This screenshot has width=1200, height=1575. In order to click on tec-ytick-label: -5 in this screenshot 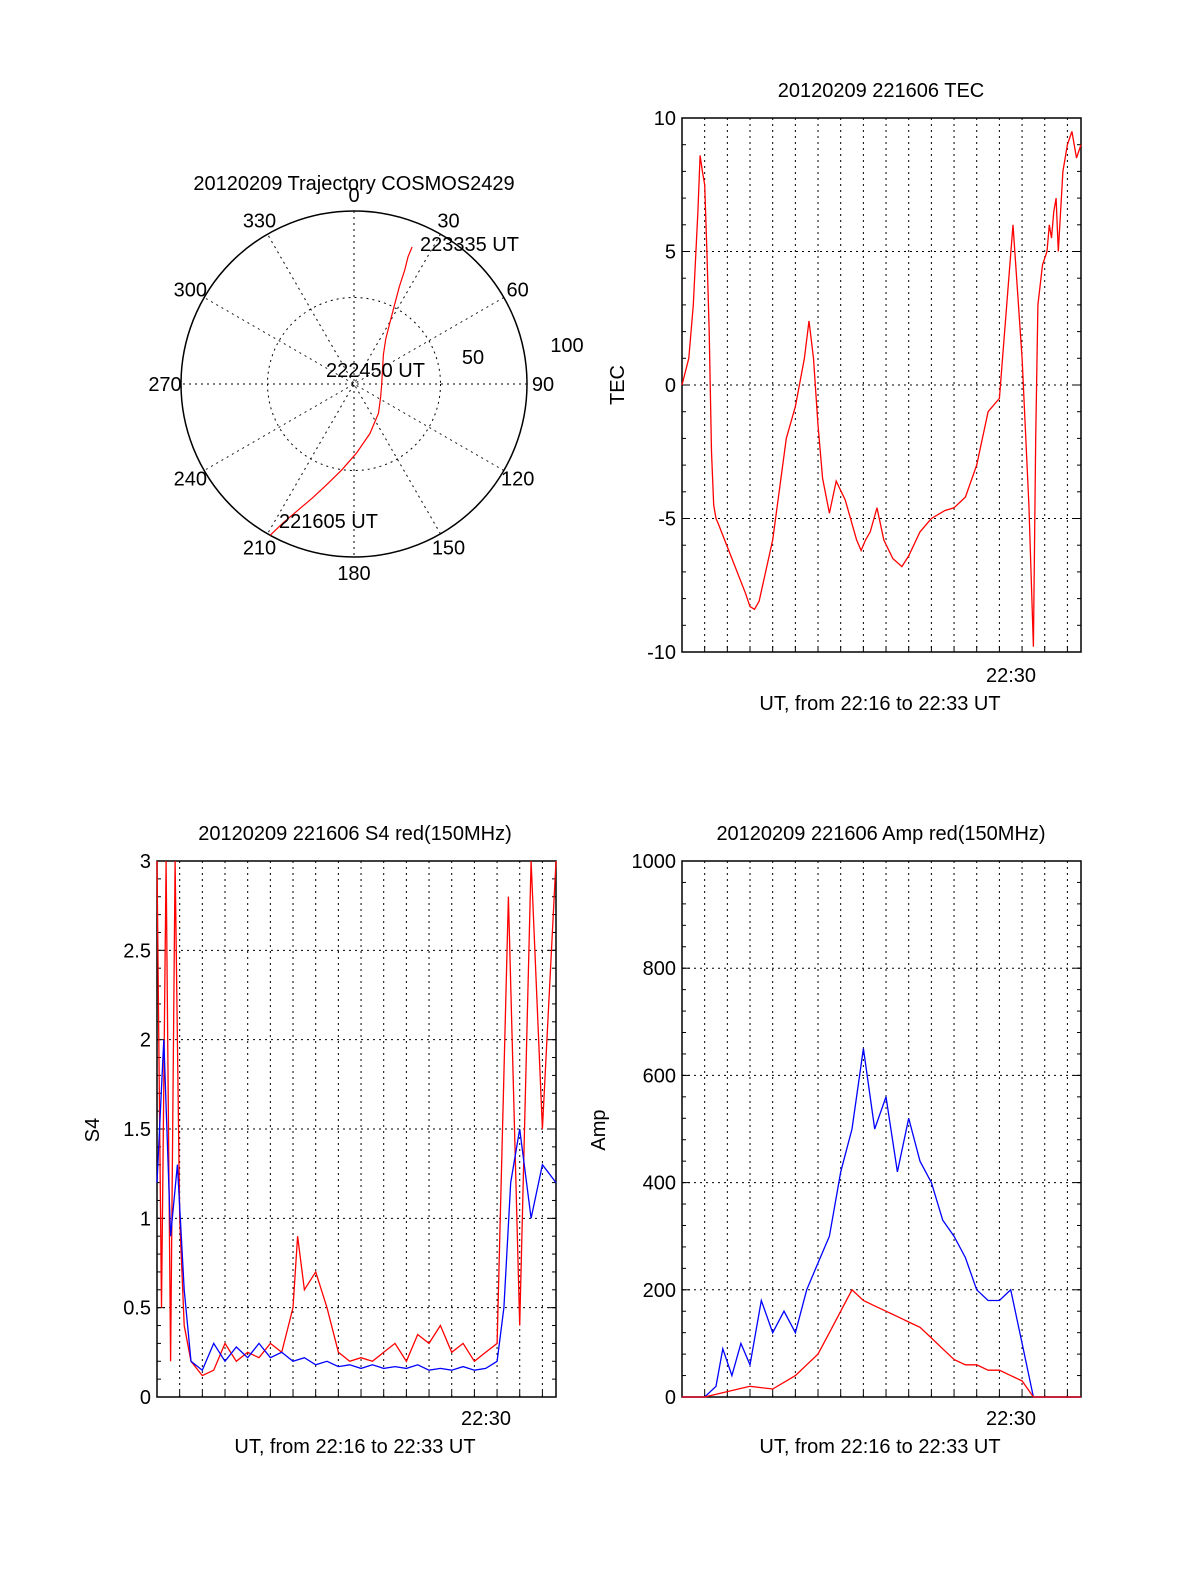, I will do `click(667, 520)`.